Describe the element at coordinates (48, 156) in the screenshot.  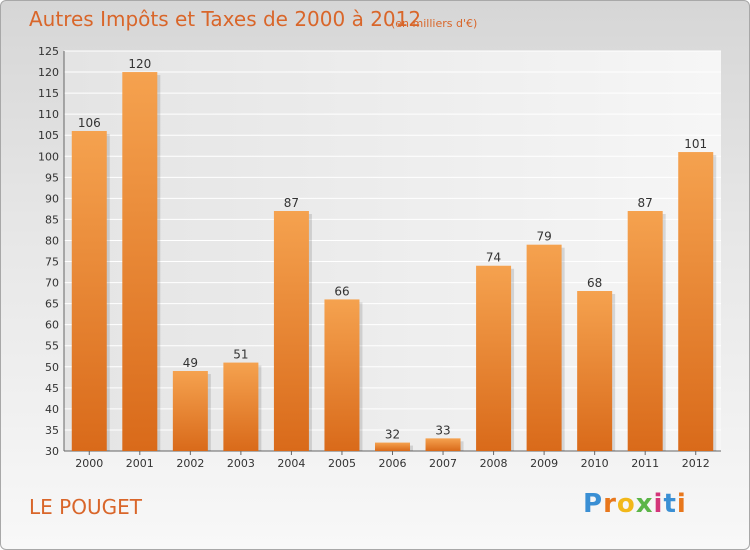
I see `y-tick-label: 100` at that location.